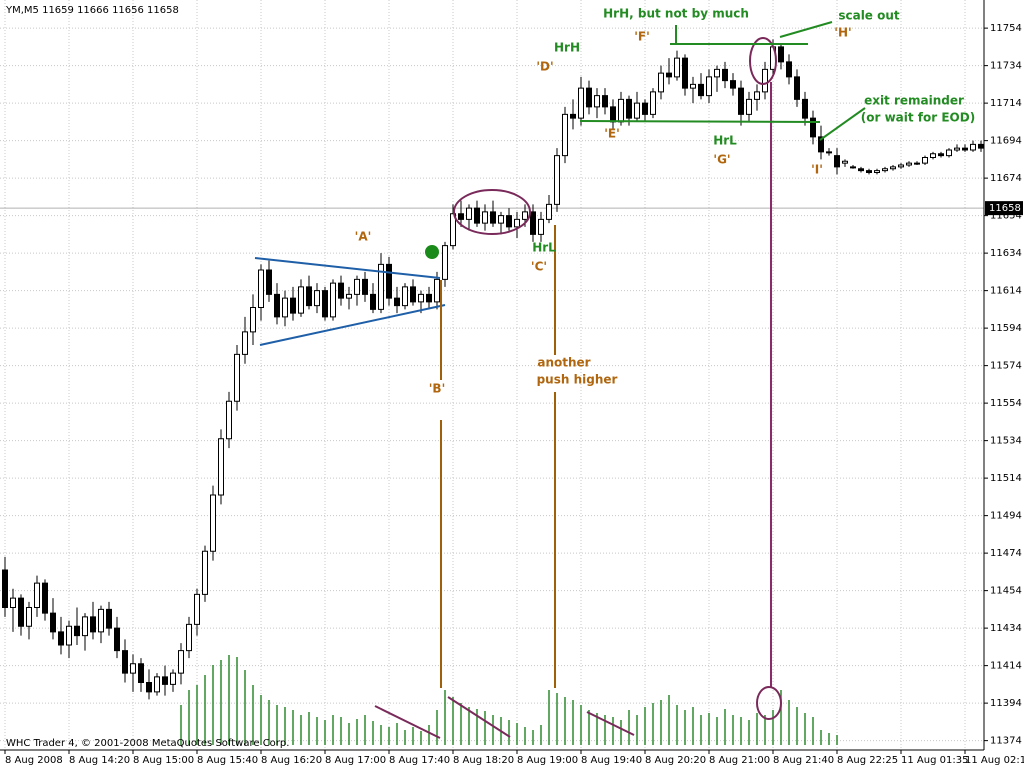 Image resolution: width=1024 pixels, height=768 pixels. What do you see at coordinates (676, 14) in the screenshot?
I see `annotation: HrH, but not by much` at bounding box center [676, 14].